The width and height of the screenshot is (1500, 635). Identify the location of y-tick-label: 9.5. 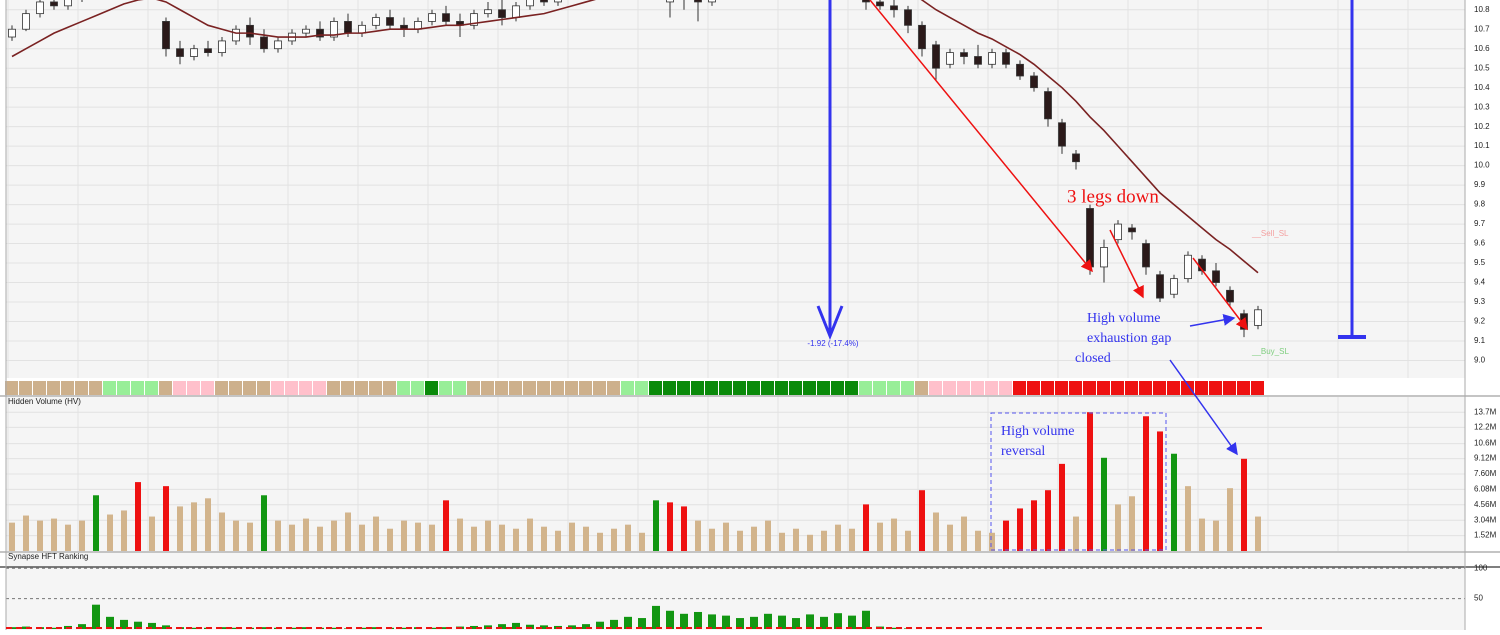
(1480, 262).